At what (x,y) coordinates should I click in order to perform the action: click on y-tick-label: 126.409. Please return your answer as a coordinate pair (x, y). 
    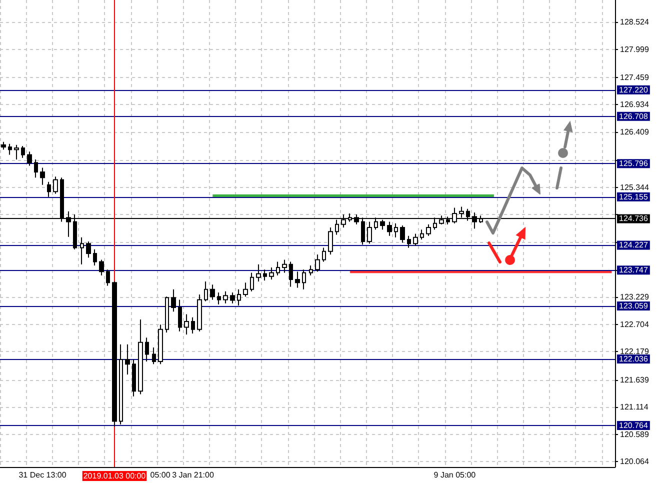
    Looking at the image, I should click on (635, 131).